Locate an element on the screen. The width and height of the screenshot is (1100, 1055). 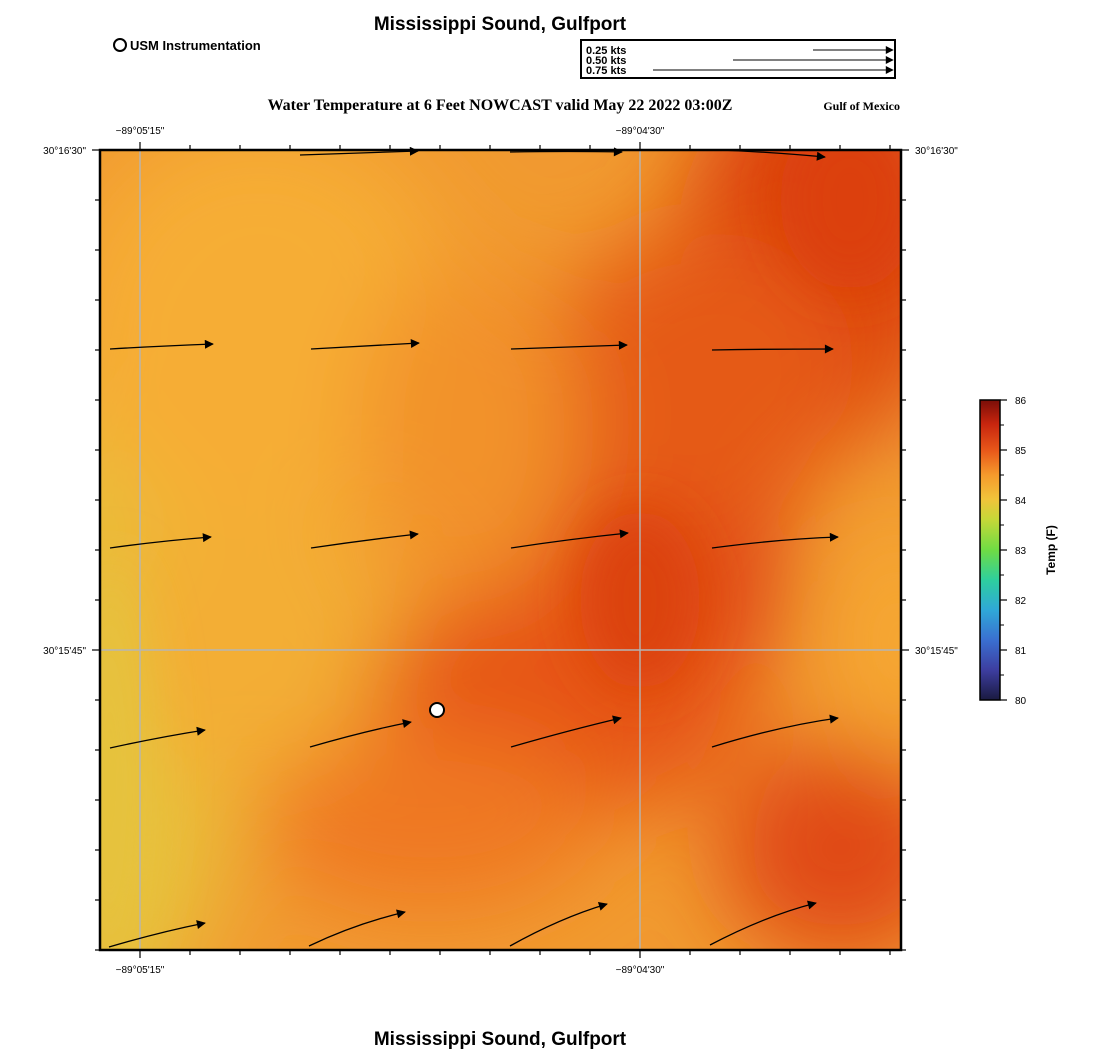
speed-legend-label: 0.25 kts is located at coordinates (606, 51).